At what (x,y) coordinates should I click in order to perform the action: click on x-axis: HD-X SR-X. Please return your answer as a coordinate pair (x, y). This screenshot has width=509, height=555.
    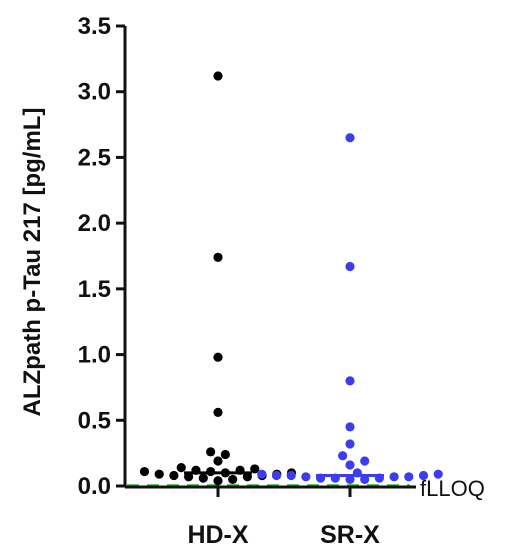
    Looking at the image, I should click on (270, 517).